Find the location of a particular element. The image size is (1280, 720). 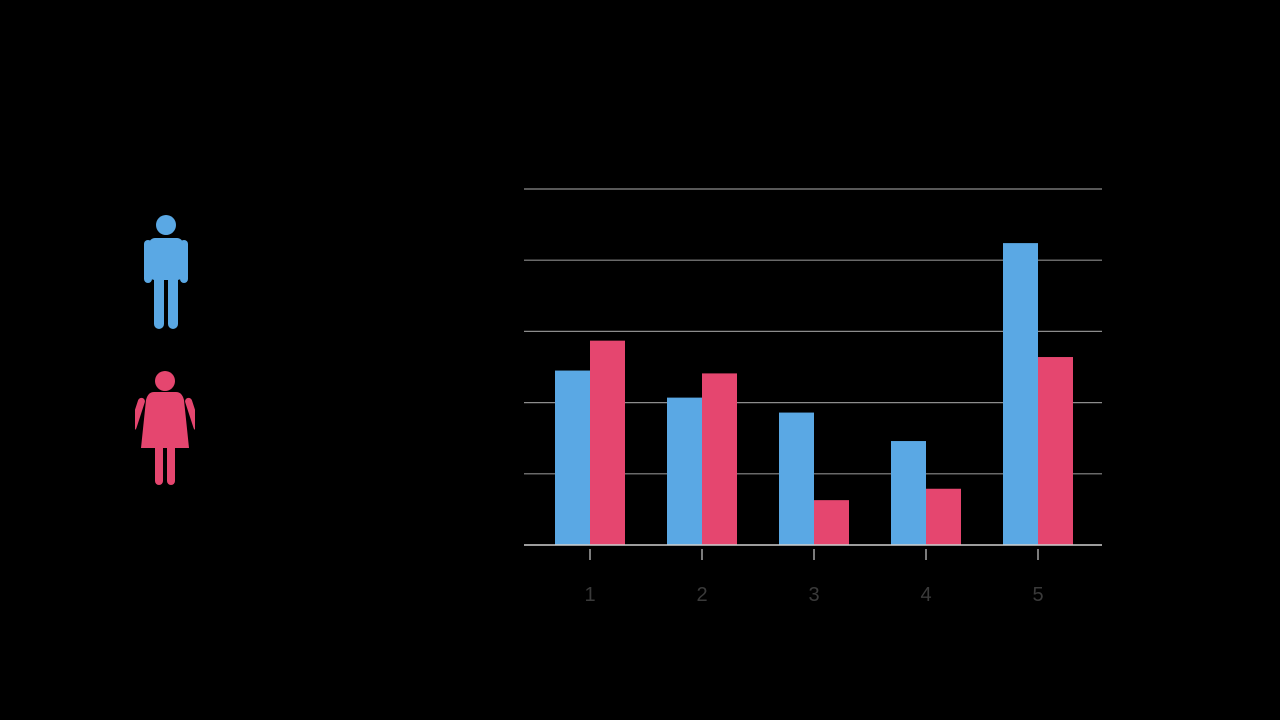

bar-series1-cat3 is located at coordinates (796, 478).